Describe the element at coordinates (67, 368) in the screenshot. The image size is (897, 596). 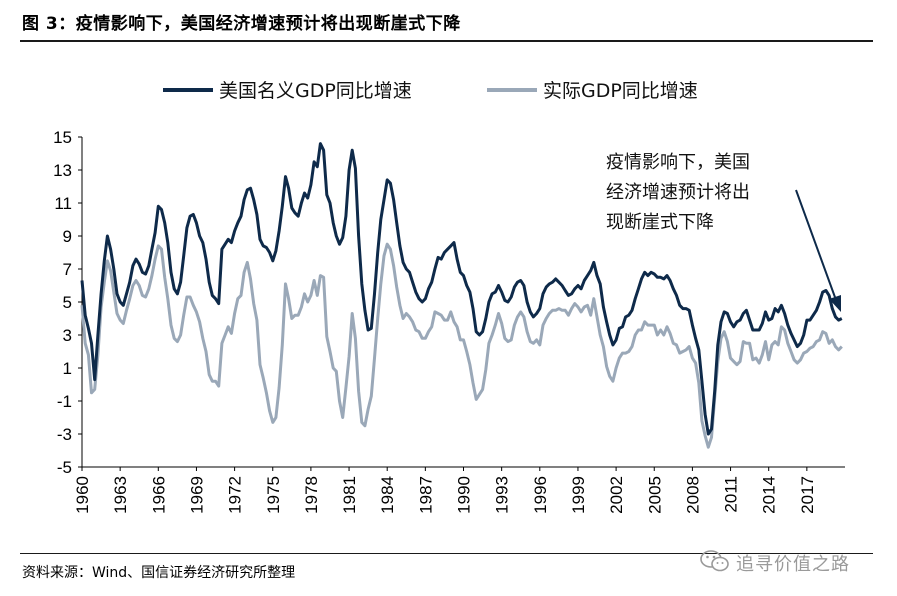
I see `y-tick-label: 1` at that location.